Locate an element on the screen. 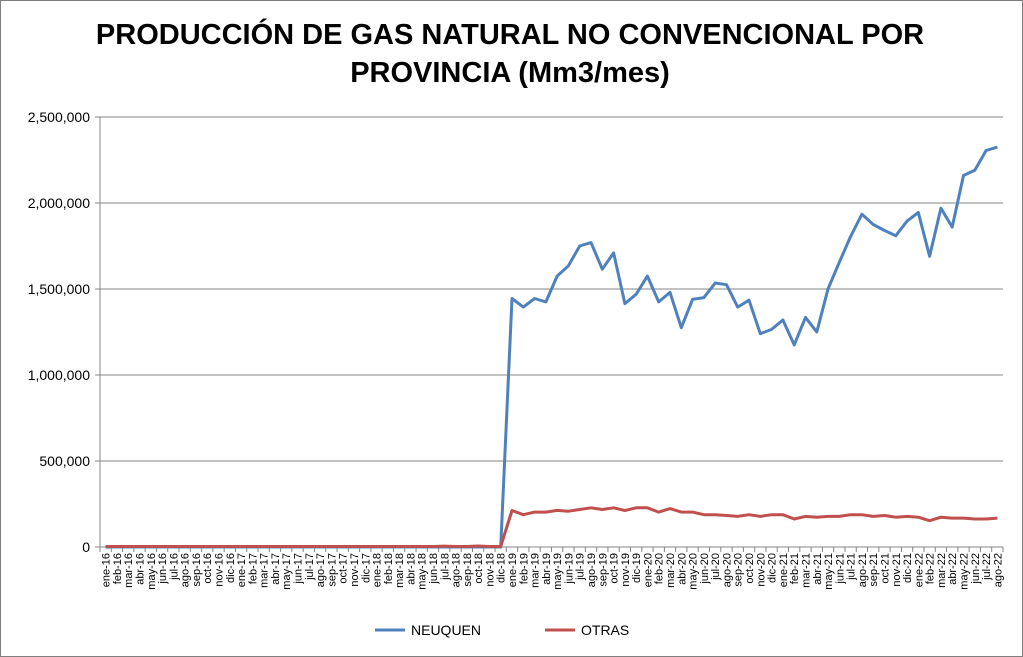  x-tick-label: sep-17 is located at coordinates (332, 570).